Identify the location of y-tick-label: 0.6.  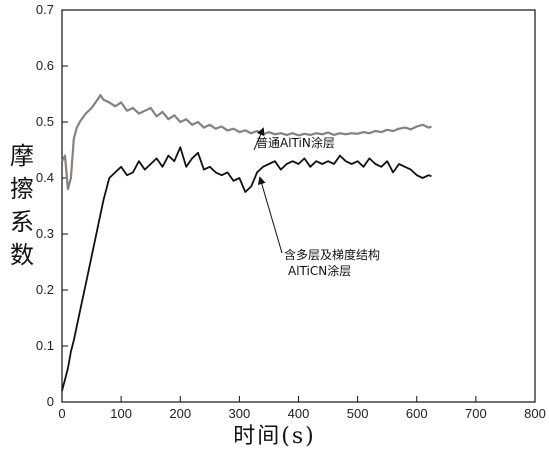
(45, 65).